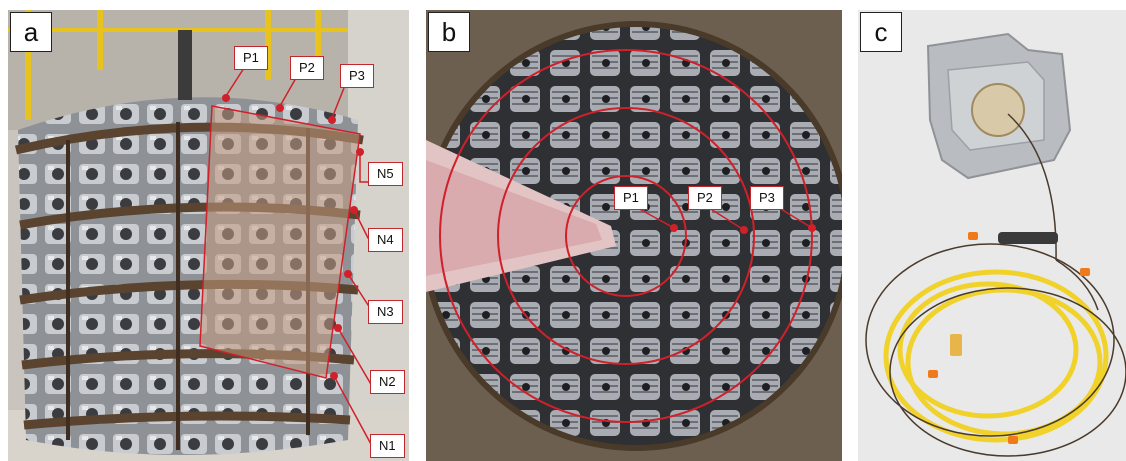  I want to click on panel-letter-b: b, so click(449, 32).